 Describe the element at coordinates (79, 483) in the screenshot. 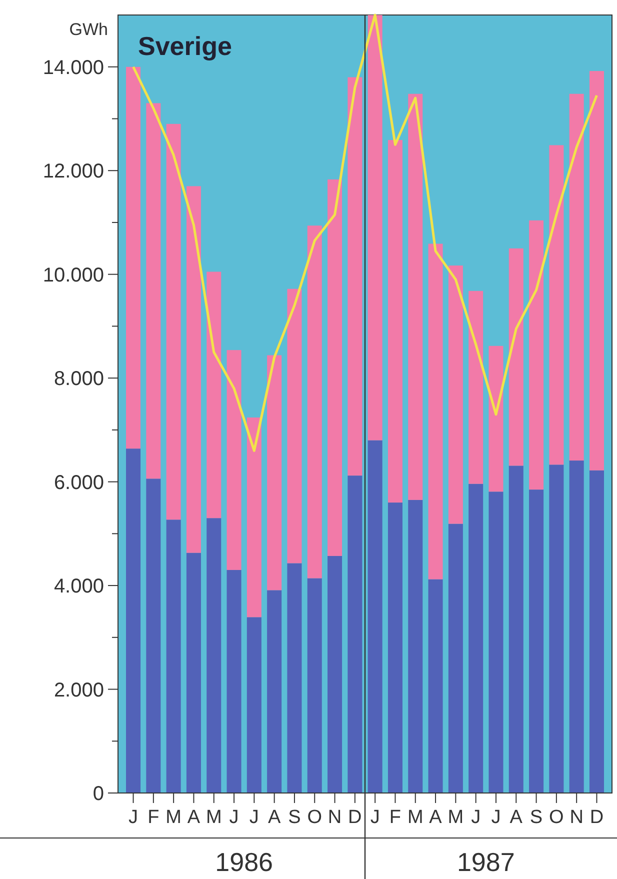

I see `y-tick-label: 6.000` at that location.